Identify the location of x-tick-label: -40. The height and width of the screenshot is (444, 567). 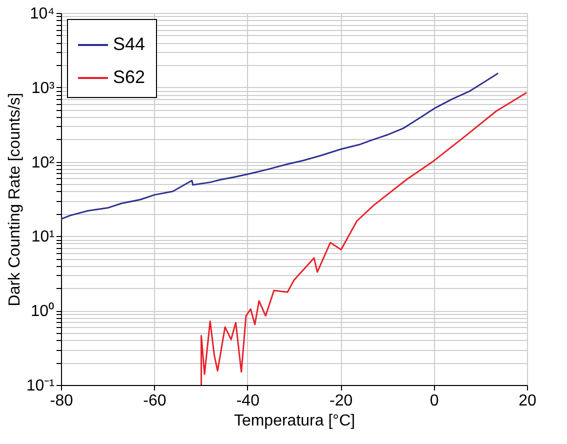
(248, 401).